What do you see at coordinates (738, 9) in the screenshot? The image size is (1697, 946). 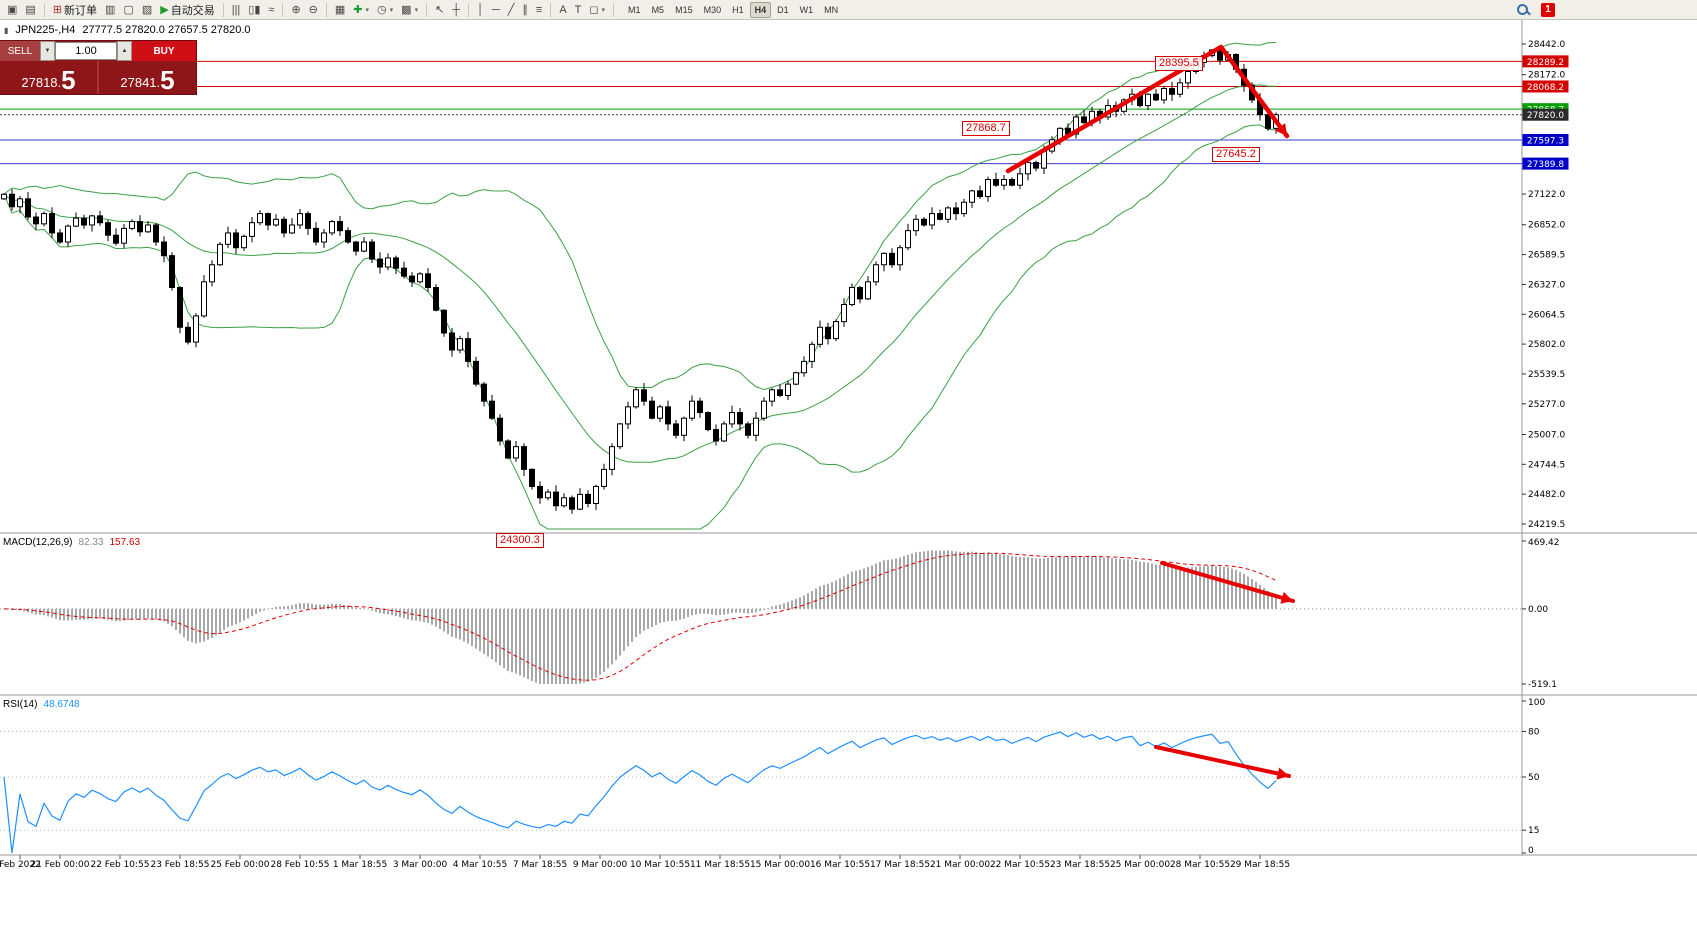 I see `timeframe-h1: H1` at bounding box center [738, 9].